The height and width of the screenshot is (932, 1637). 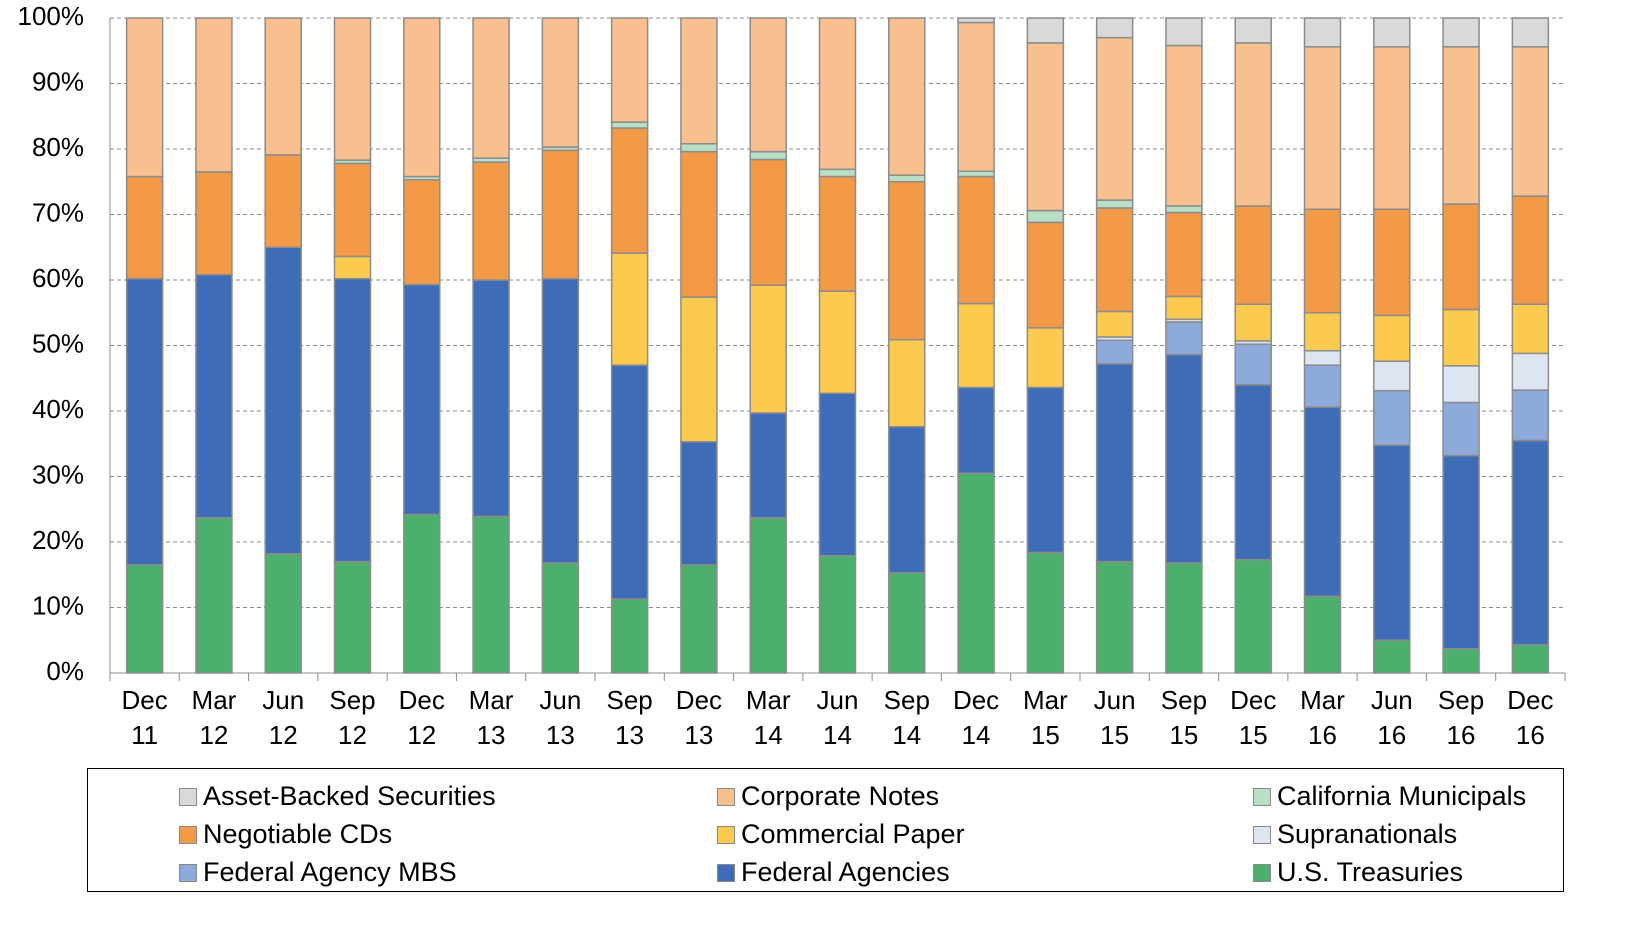 I want to click on x-tick-label: Jun 14, so click(x=837, y=717).